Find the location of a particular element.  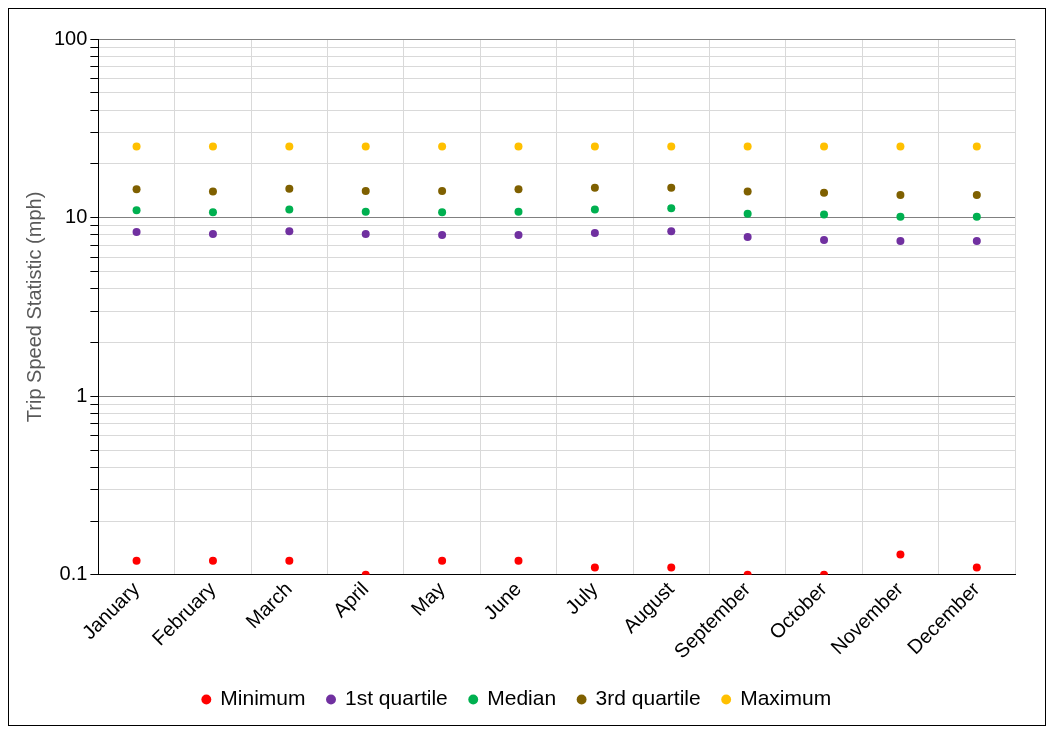

legend-label: Median is located at coordinates (522, 698).